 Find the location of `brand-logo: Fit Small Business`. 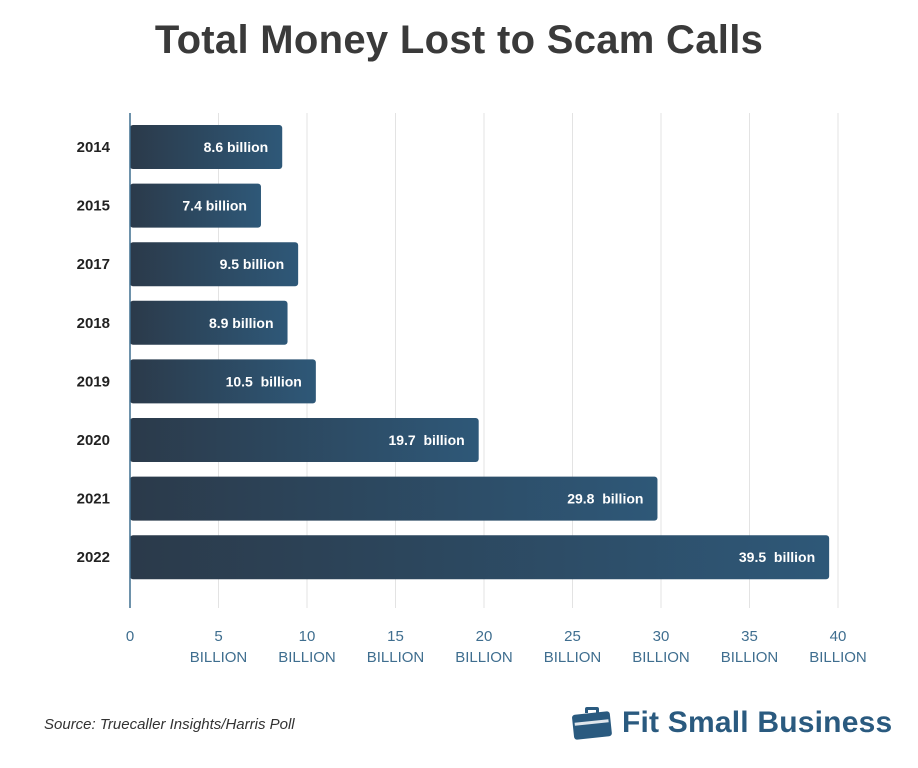

brand-logo: Fit Small Business is located at coordinates (732, 723).